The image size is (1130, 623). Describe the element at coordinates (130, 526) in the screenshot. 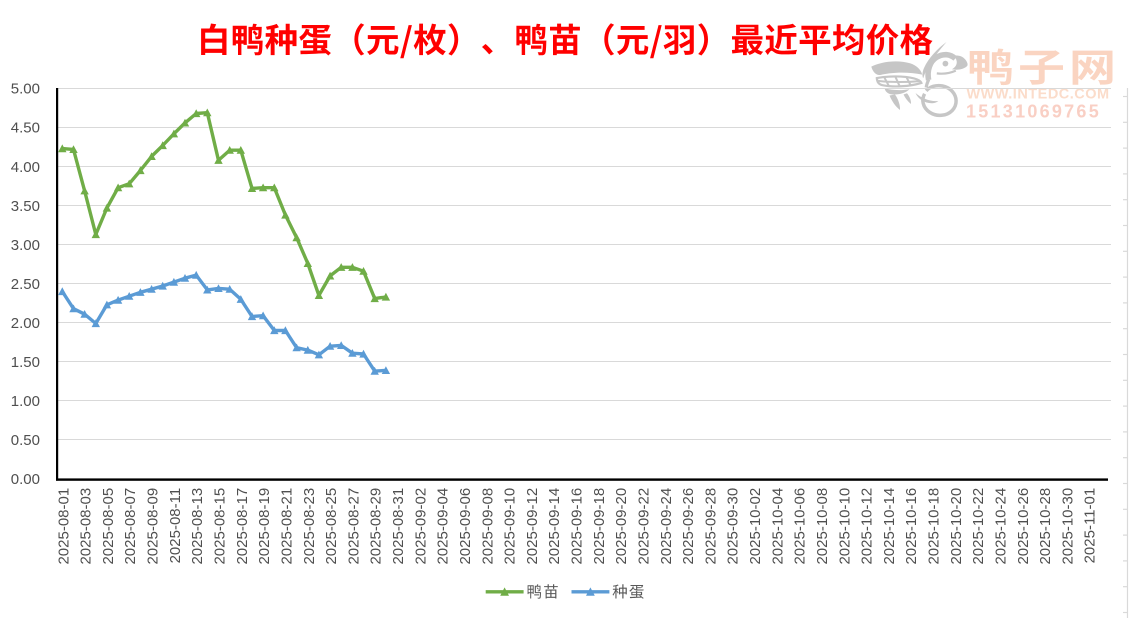

I see `svg-text: 2025-08-07` at that location.